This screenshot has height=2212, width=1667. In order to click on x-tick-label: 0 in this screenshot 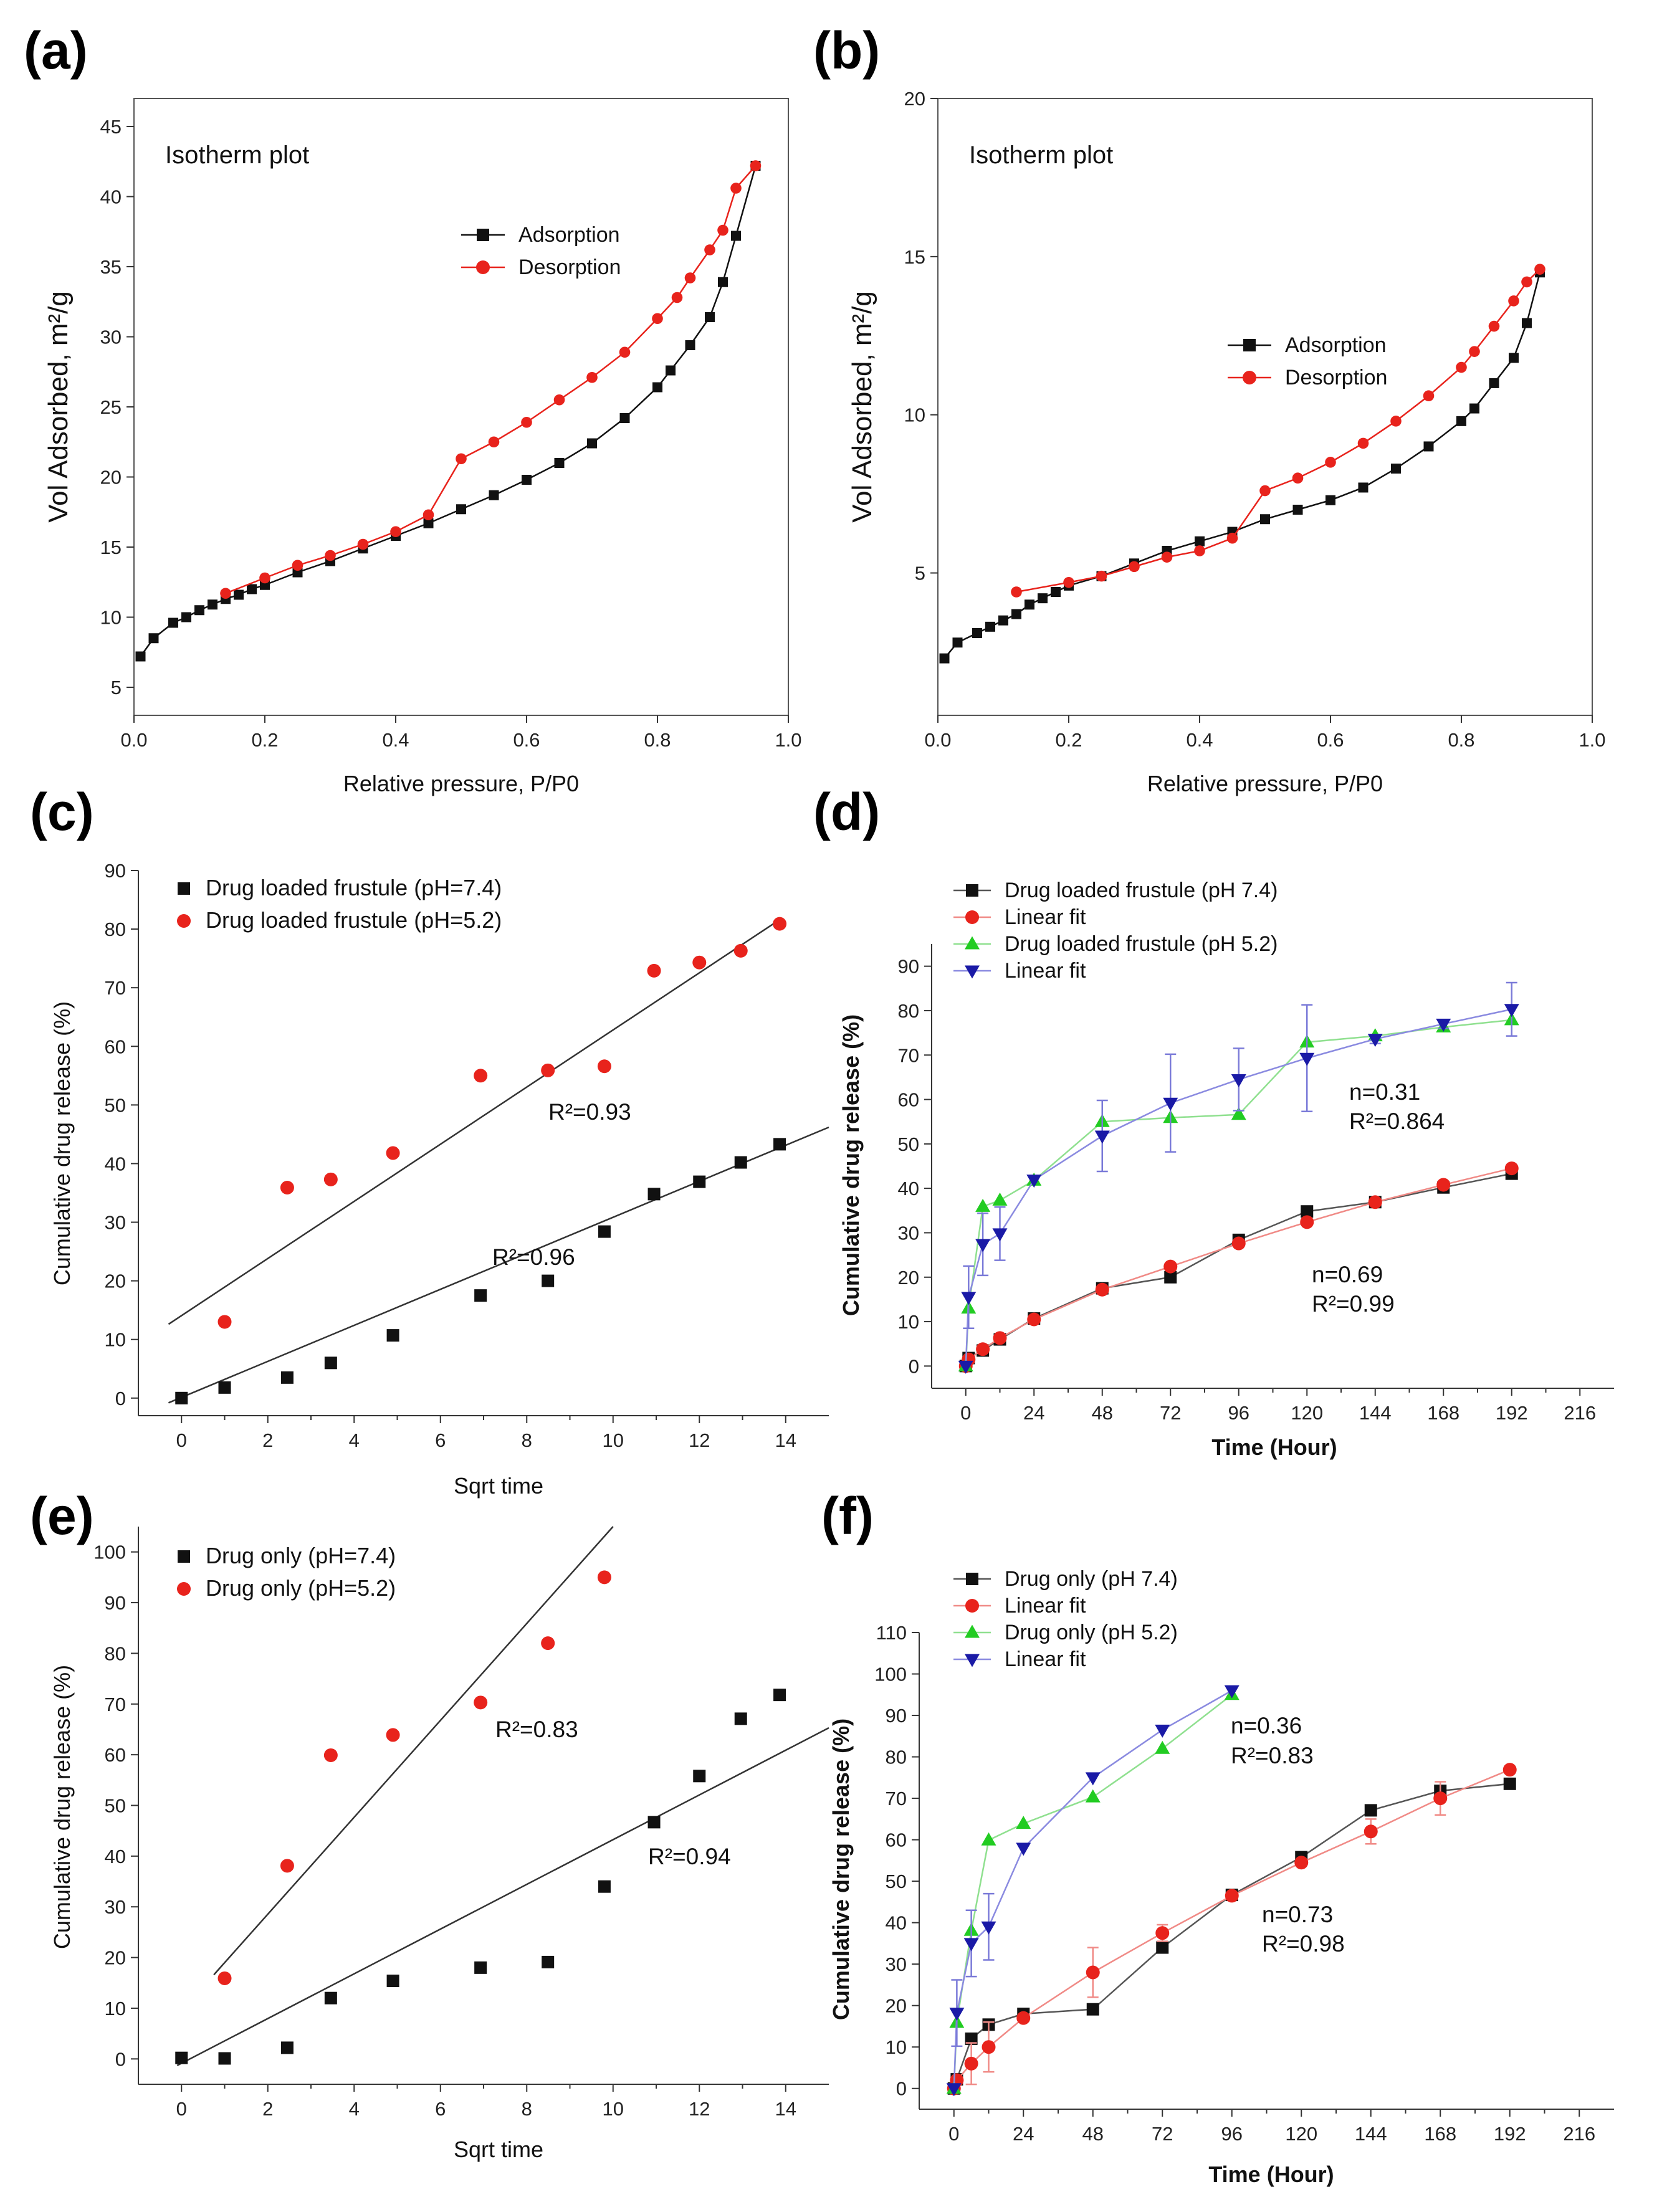, I will do `click(954, 2134)`.